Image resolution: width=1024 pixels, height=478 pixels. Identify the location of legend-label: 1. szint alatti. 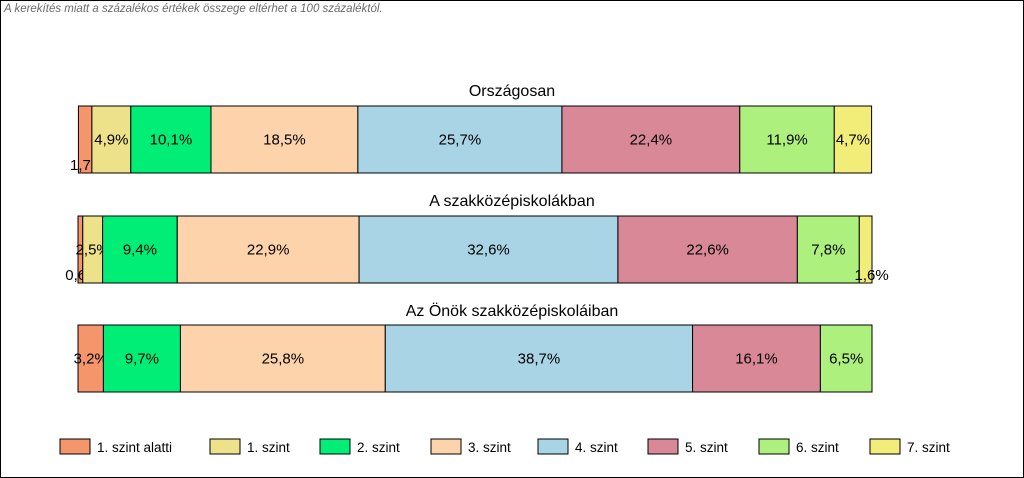
(134, 447).